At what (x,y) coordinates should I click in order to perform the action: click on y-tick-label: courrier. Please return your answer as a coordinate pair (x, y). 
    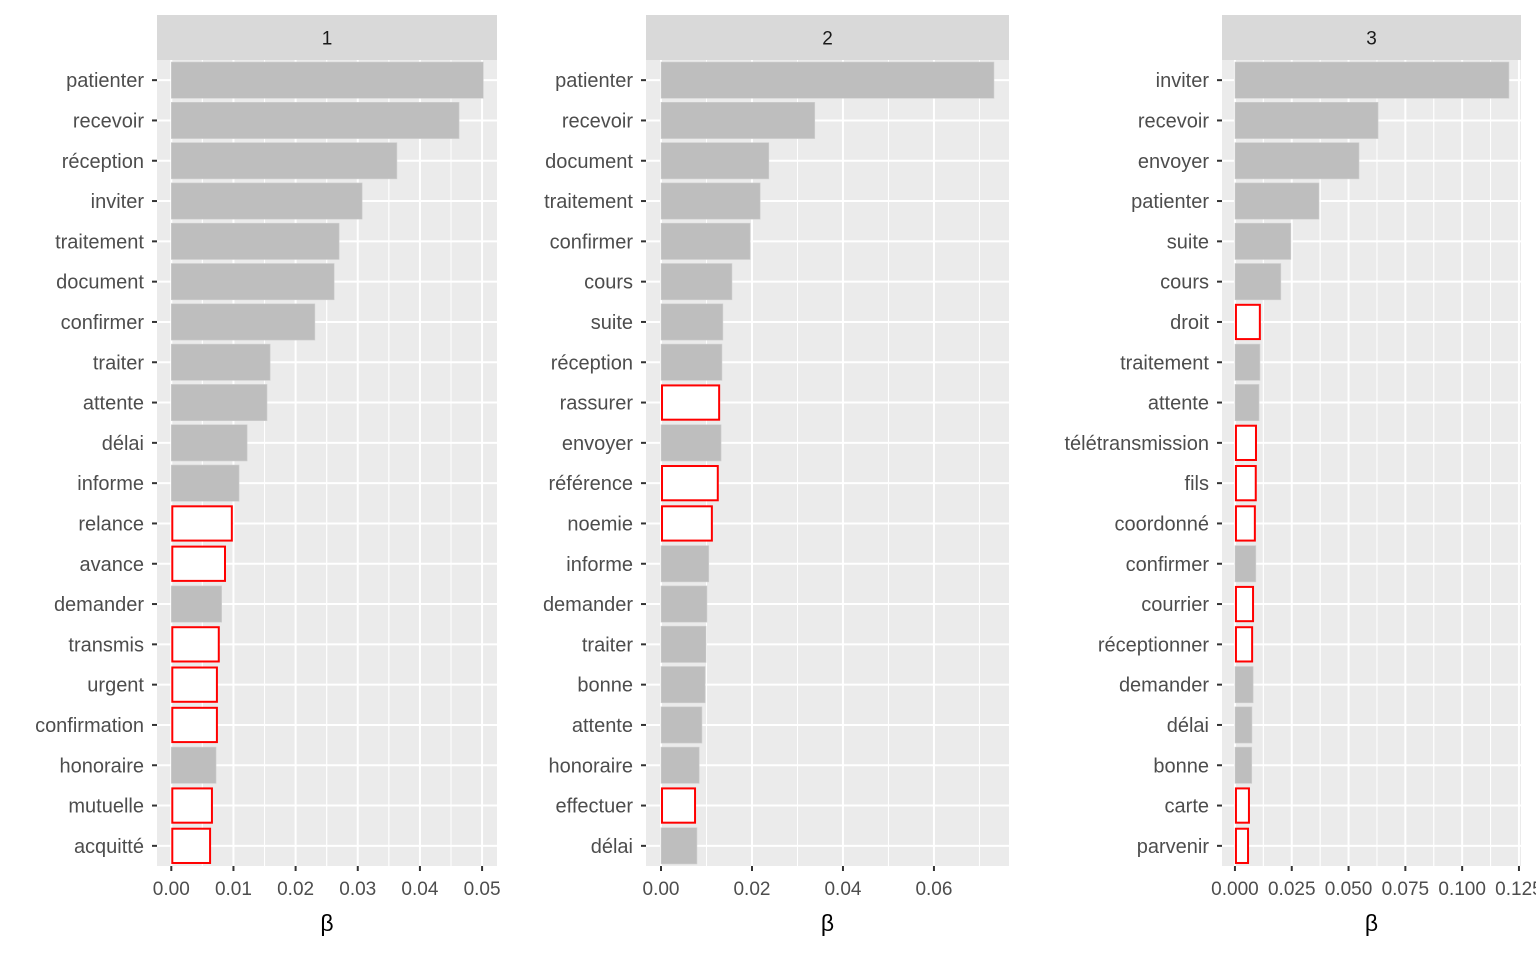
    Looking at the image, I should click on (1175, 605).